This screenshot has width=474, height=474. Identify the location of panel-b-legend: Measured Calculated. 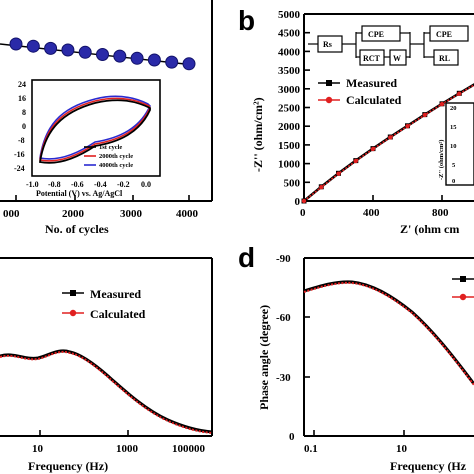
(360, 91).